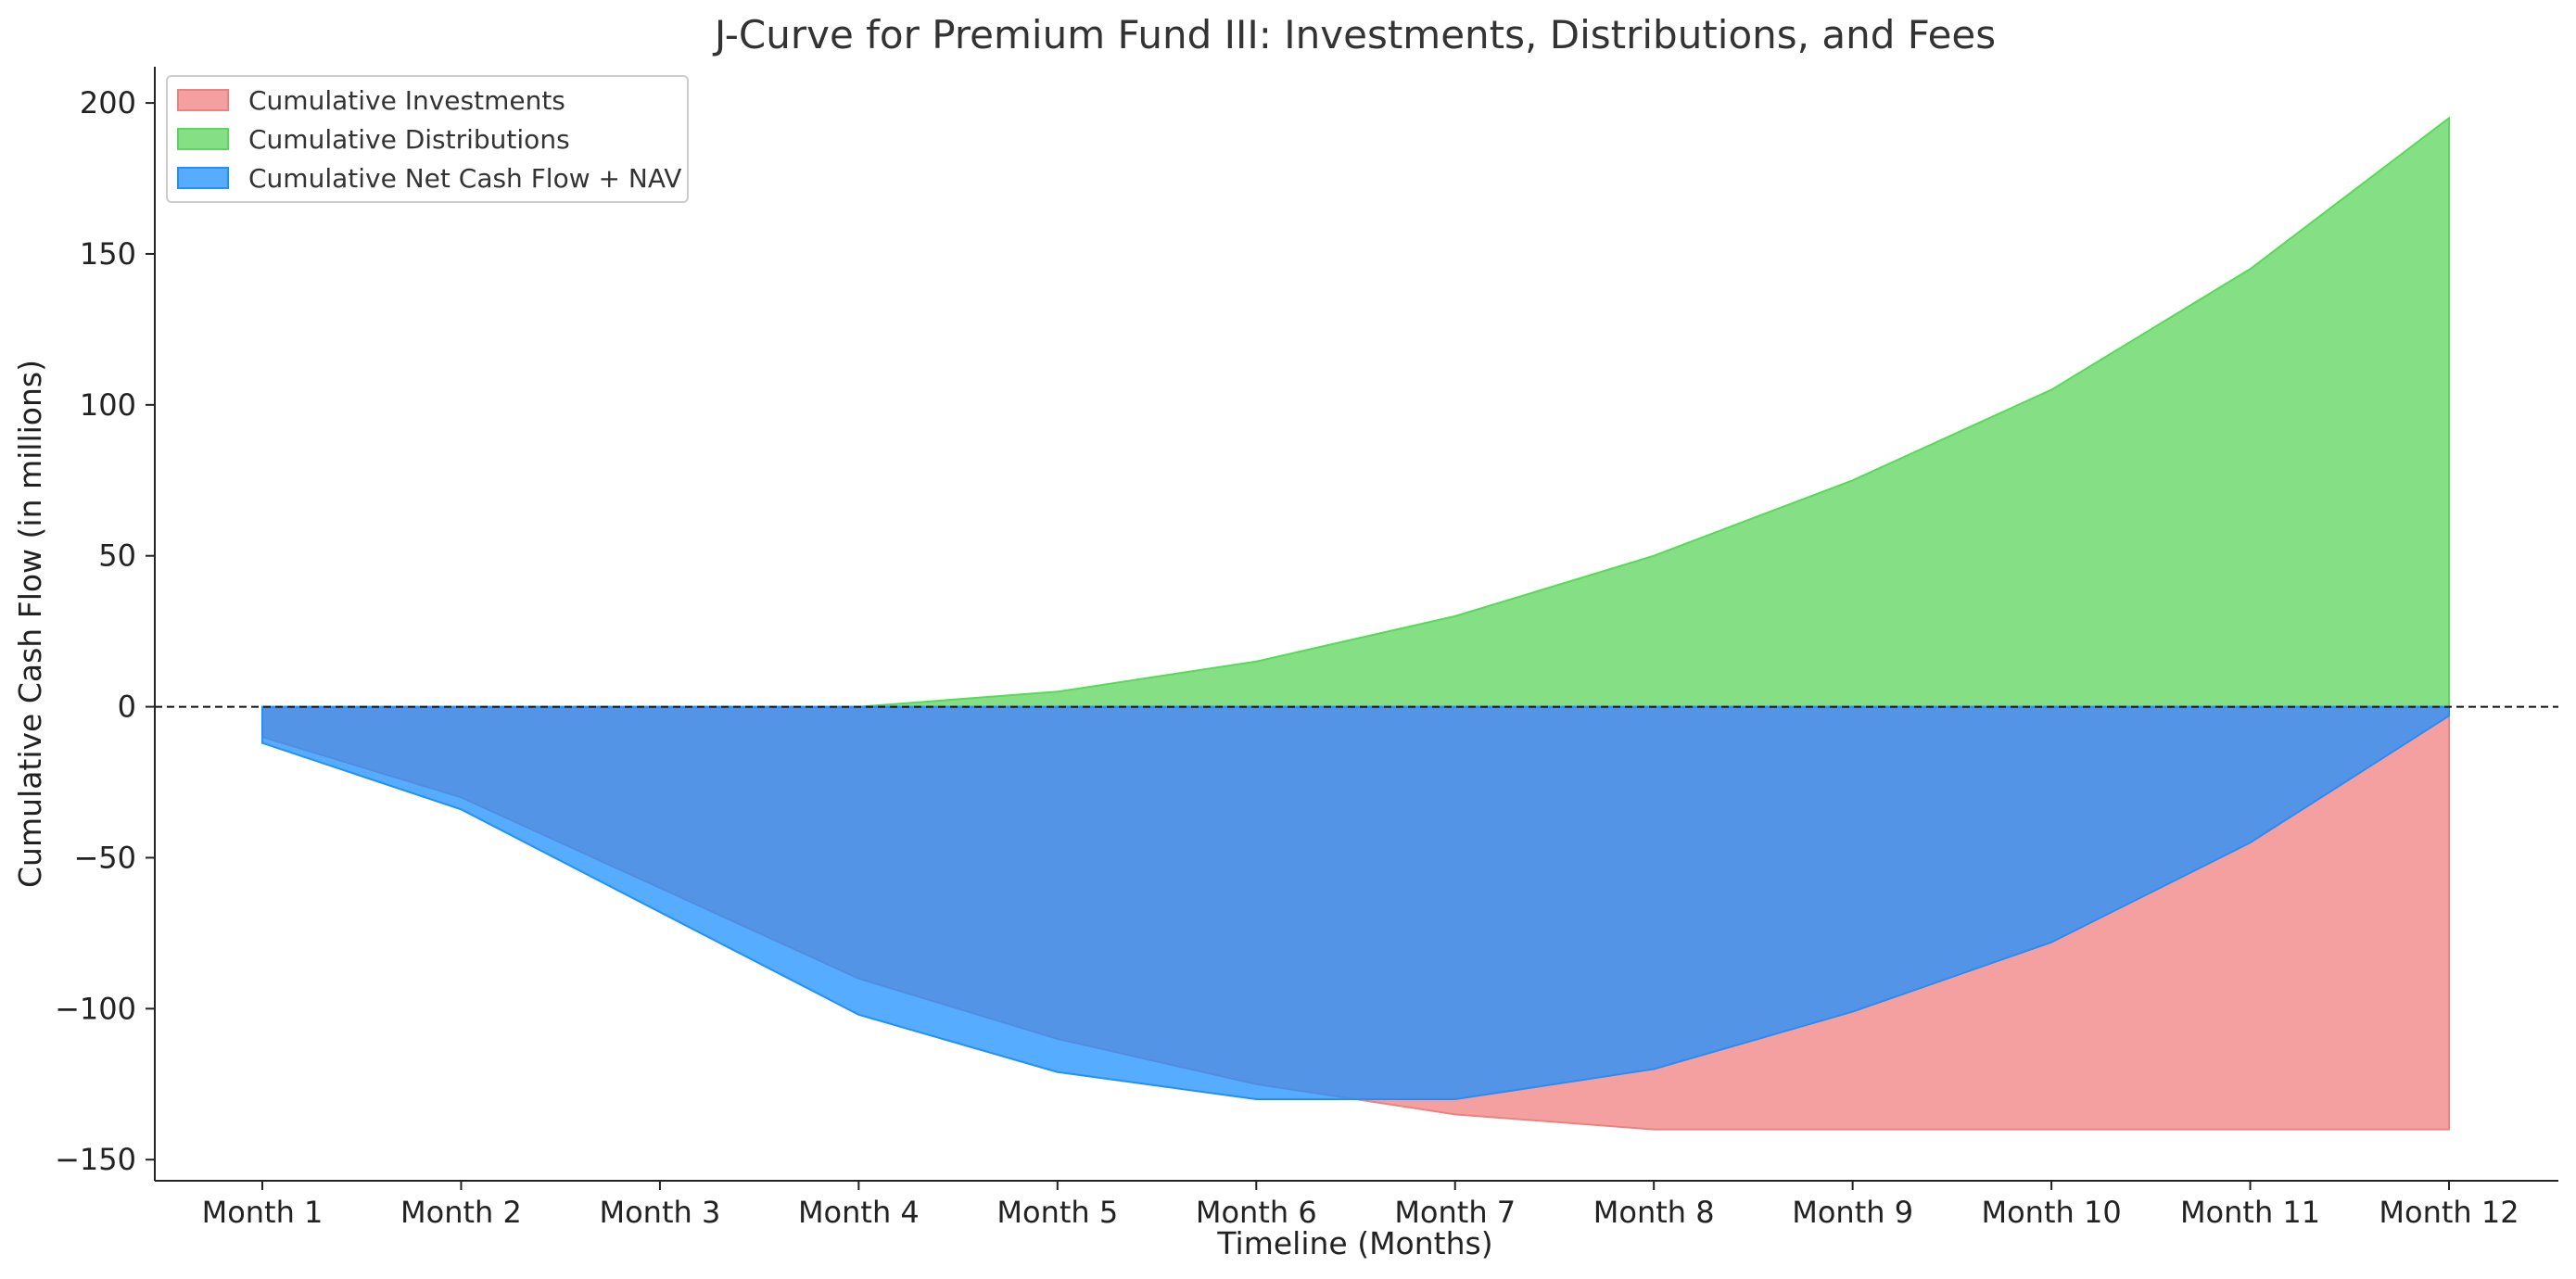 Image resolution: width=2576 pixels, height=1279 pixels. What do you see at coordinates (461, 1212) in the screenshot?
I see `x-tick-label: Month 2` at bounding box center [461, 1212].